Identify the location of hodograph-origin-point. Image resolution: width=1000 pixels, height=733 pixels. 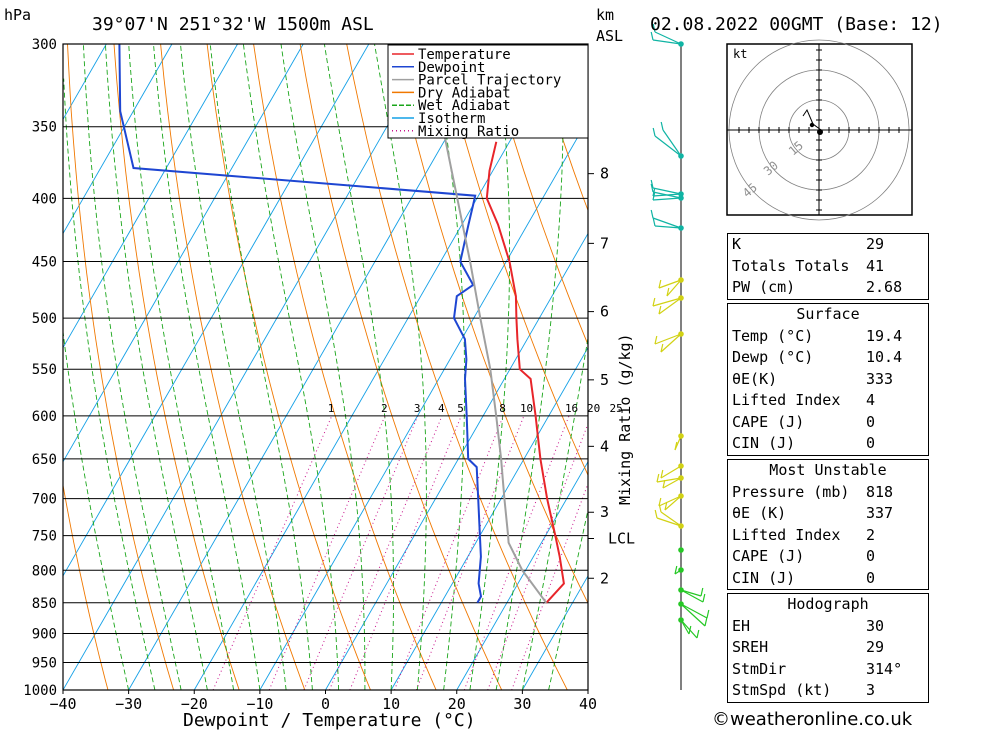
(820, 132).